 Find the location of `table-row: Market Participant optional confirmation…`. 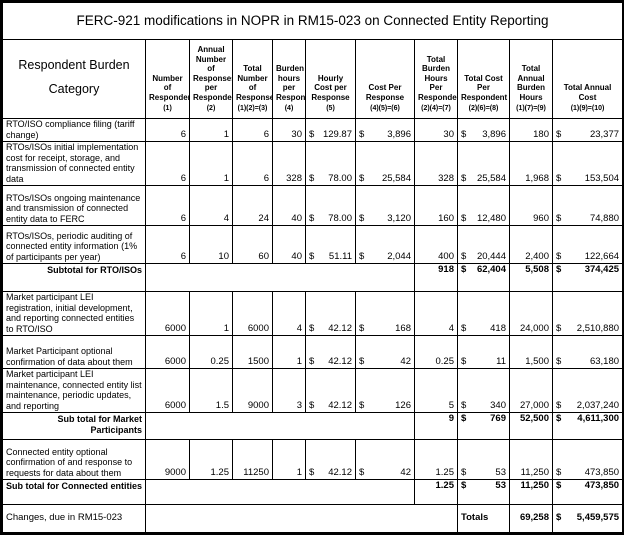

table-row: Market Participant optional confirmation… is located at coordinates (313, 352).